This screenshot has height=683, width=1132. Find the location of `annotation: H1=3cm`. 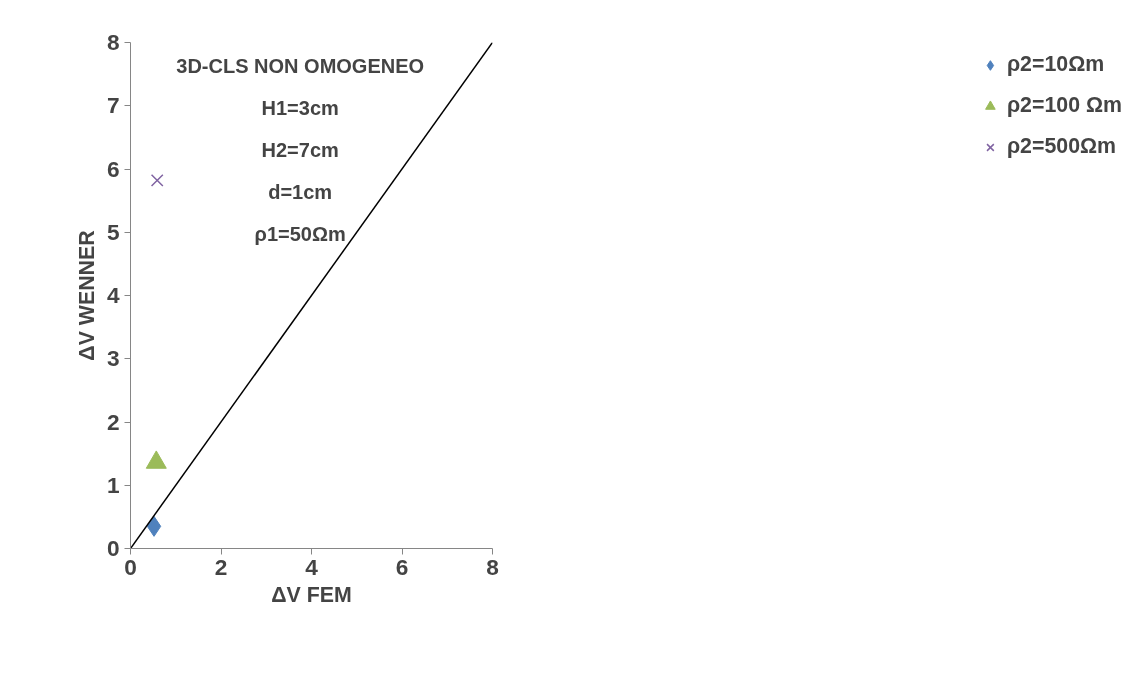

annotation: H1=3cm is located at coordinates (300, 108).